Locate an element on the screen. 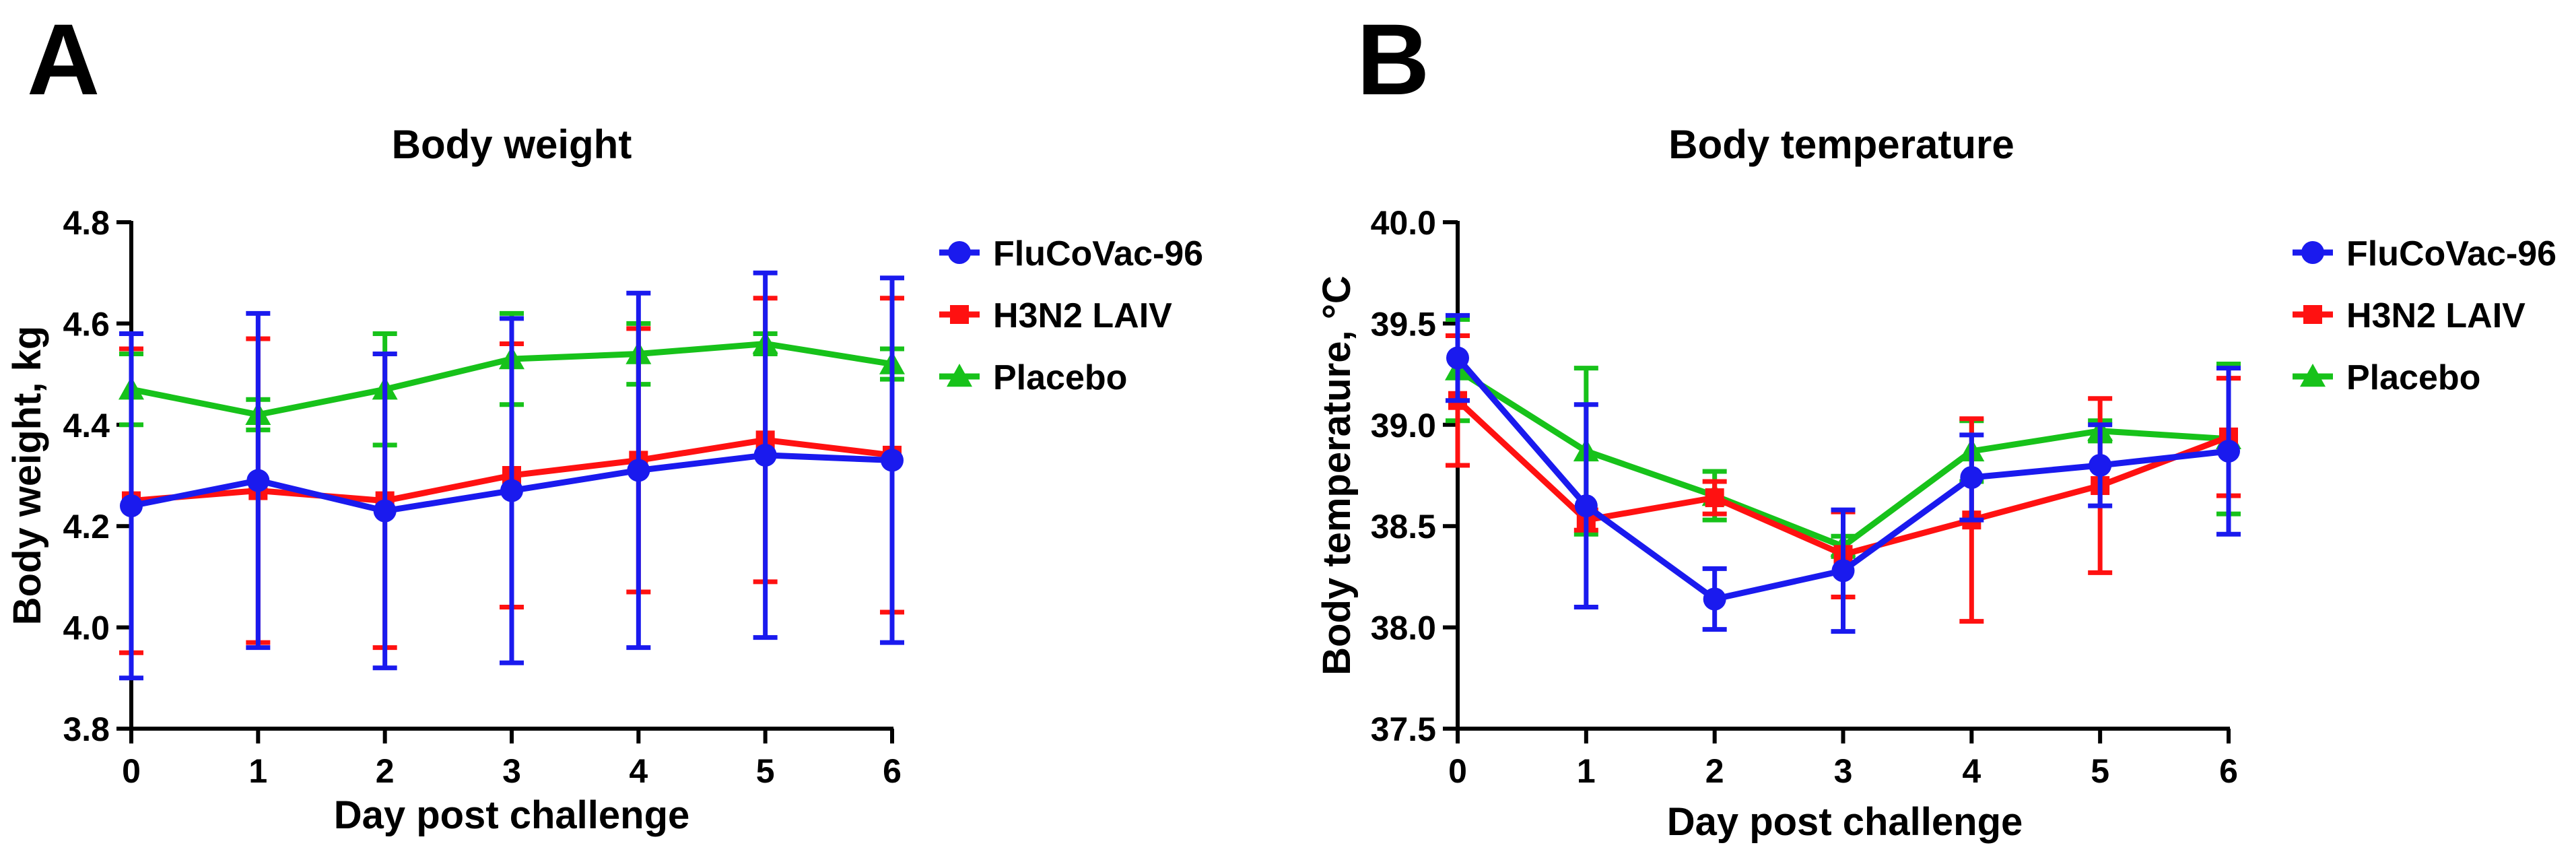 The width and height of the screenshot is (2576, 862). panel-a-x-tick-label: 1 is located at coordinates (257, 771).